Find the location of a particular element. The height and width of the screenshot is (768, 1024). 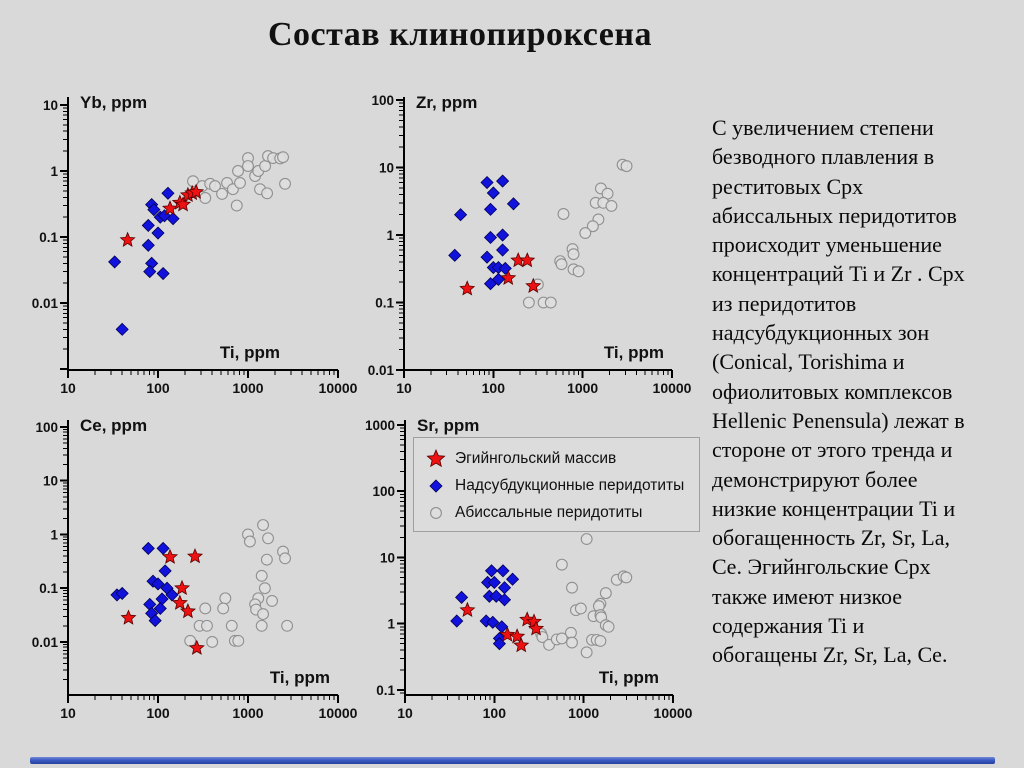

description-line: концентраций Ti и Zr . Cpx is located at coordinates (838, 274).